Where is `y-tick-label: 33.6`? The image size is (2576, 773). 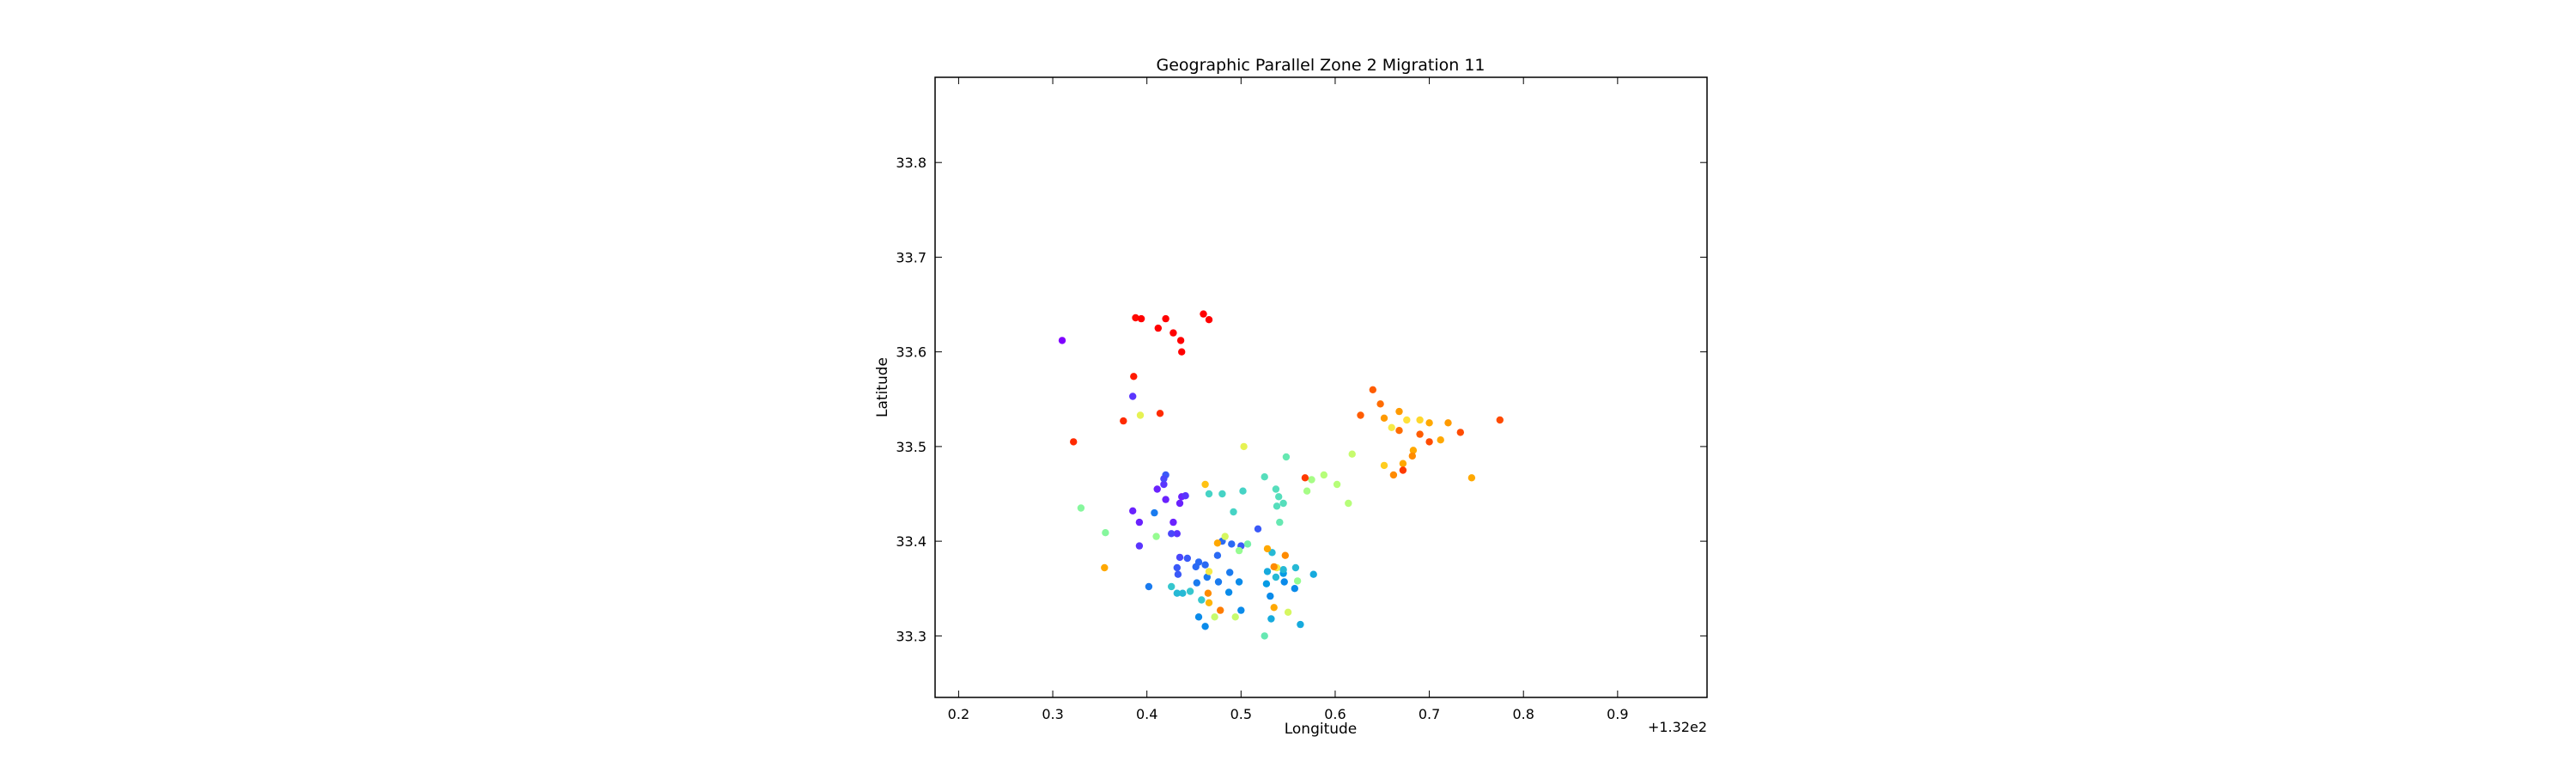 y-tick-label: 33.6 is located at coordinates (911, 352).